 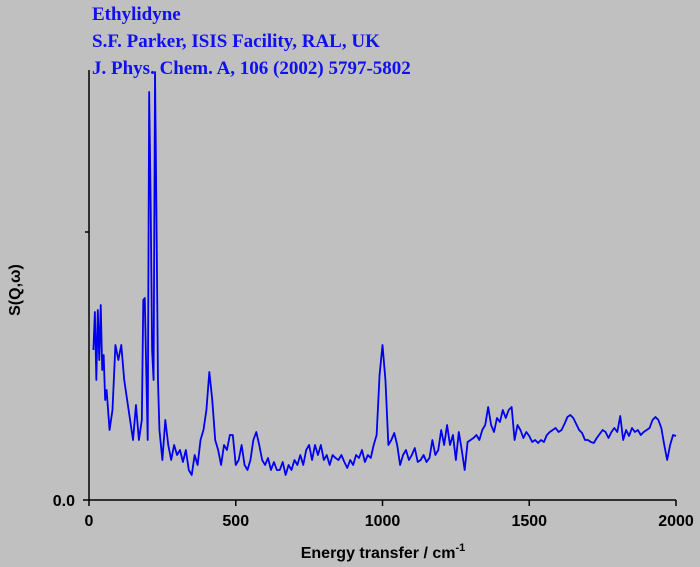 What do you see at coordinates (236, 41) in the screenshot?
I see `chart-subtitle: S.F. Parker, ISIS Facility, RAL, UK` at bounding box center [236, 41].